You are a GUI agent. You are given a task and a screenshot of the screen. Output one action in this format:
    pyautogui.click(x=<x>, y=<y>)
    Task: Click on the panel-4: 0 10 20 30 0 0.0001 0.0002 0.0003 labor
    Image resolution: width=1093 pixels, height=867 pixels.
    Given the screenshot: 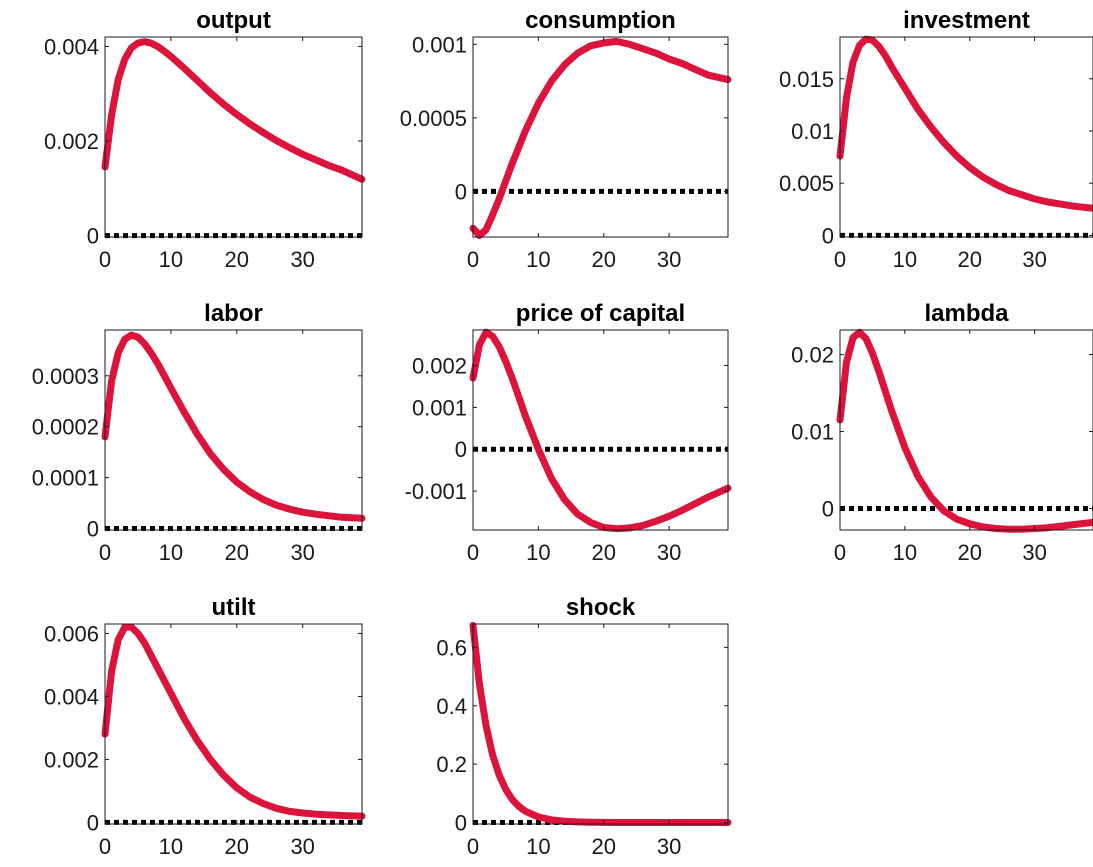 What is the action you would take?
    pyautogui.click(x=199, y=432)
    